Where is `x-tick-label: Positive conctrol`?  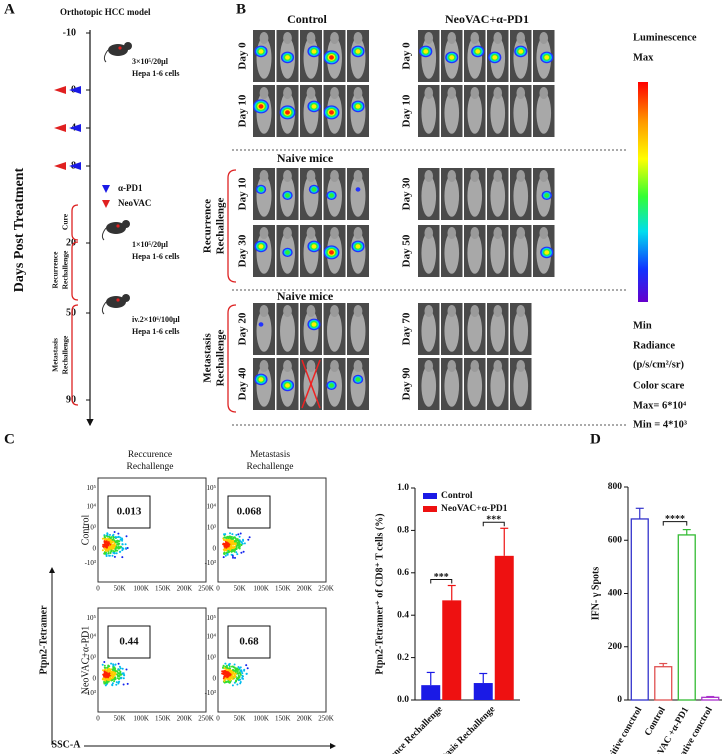 x-tick-label: Positive conctrol is located at coordinates (623, 729).